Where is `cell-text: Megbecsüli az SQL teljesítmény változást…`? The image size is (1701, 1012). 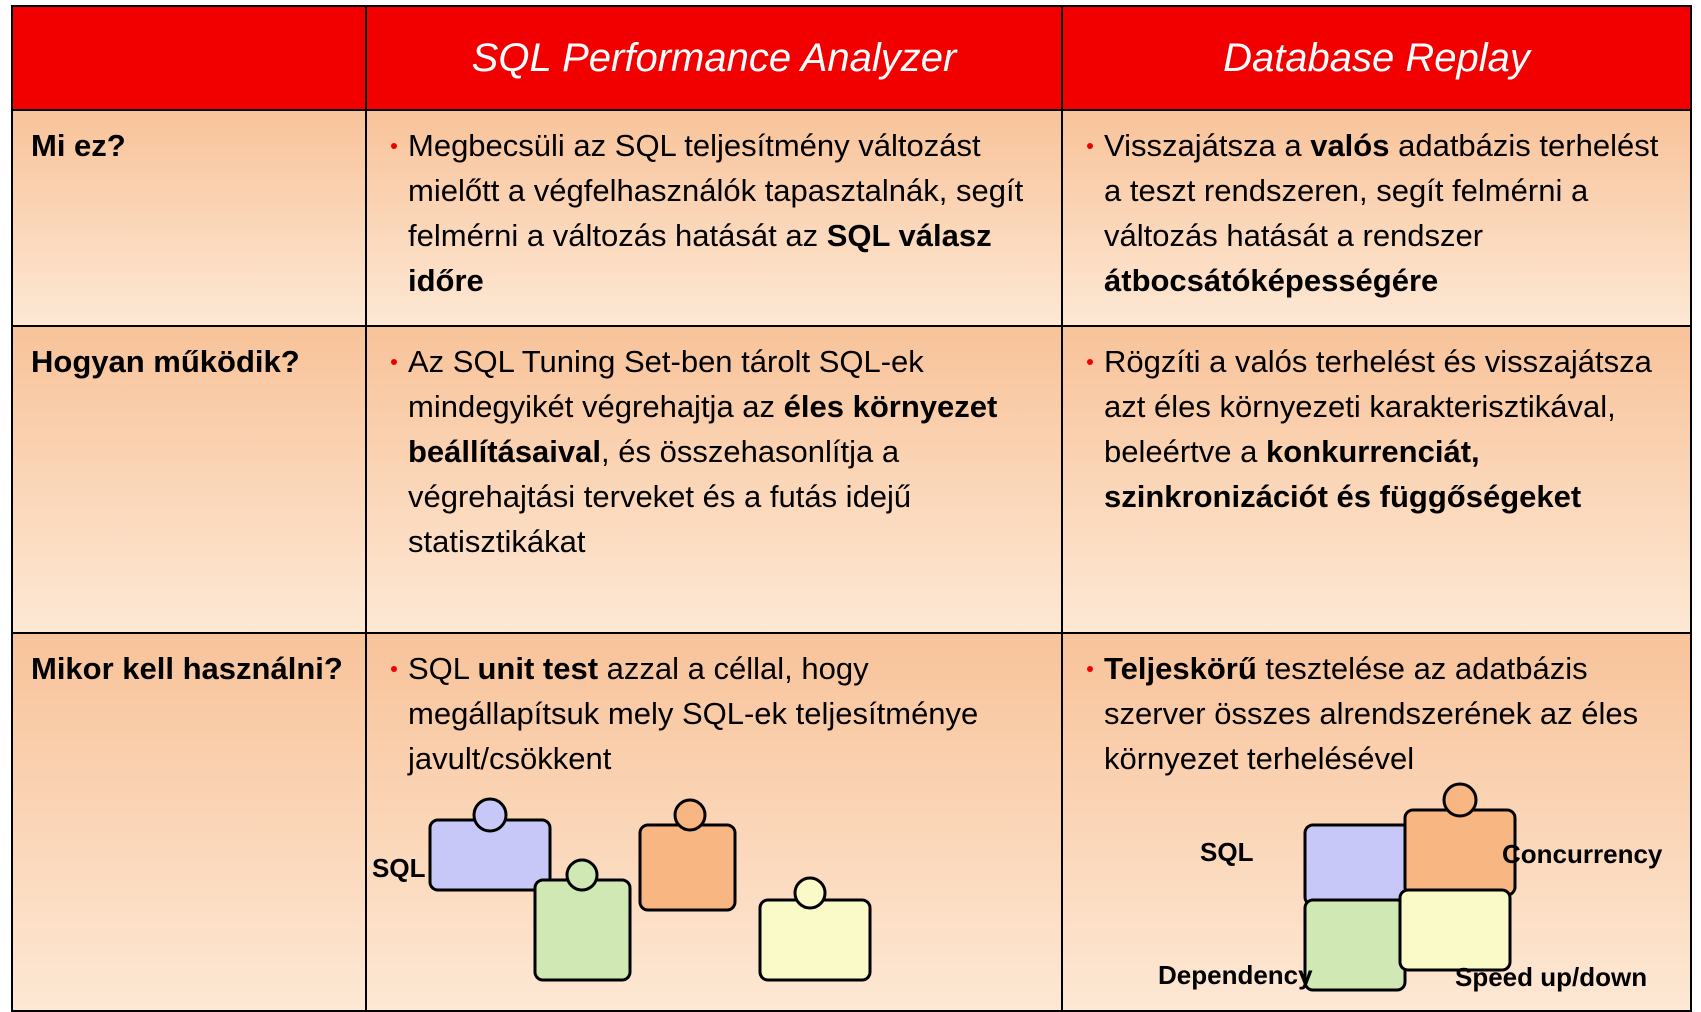 cell-text: Megbecsüli az SQL teljesítmény változást… is located at coordinates (714, 207).